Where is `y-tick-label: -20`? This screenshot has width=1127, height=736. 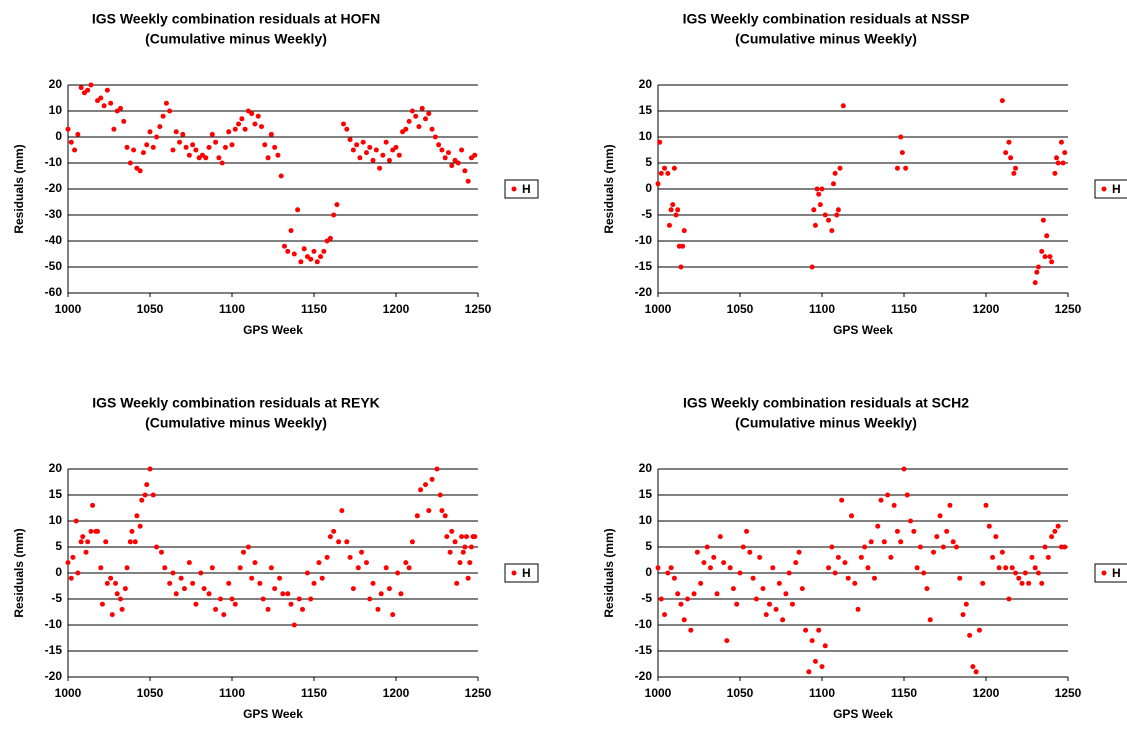
y-tick-label: -20 is located at coordinates (644, 676).